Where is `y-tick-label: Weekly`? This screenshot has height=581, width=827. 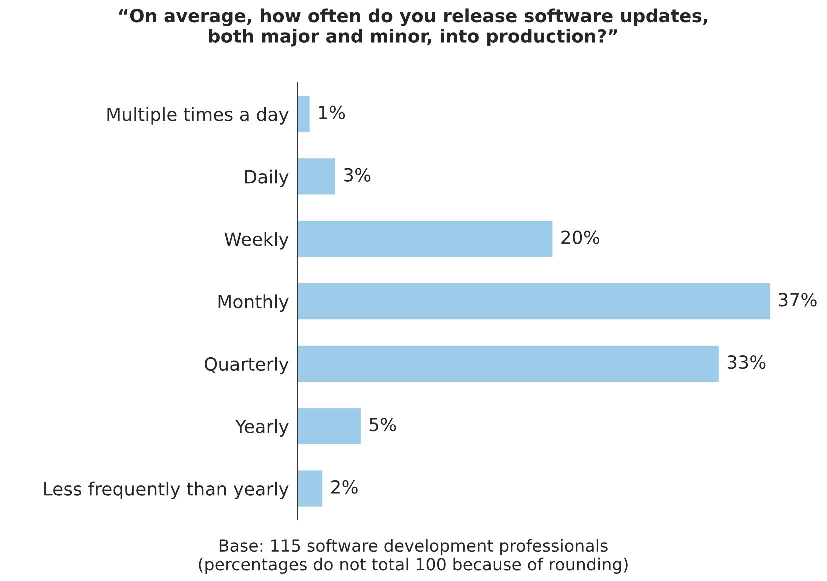
y-tick-label: Weekly is located at coordinates (256, 241).